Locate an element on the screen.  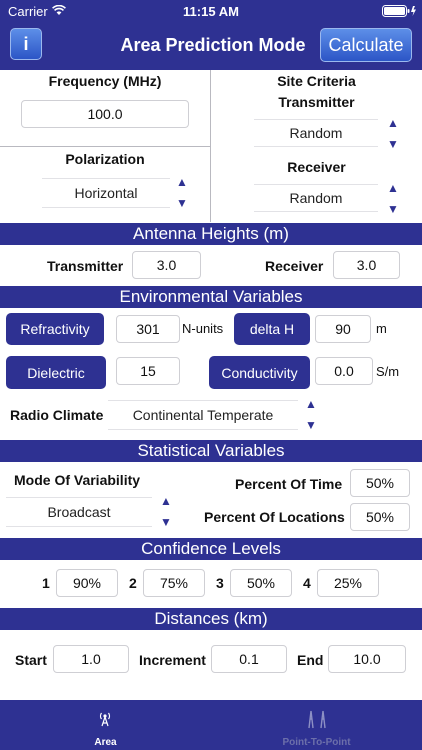
confidence-1-input: 90% is located at coordinates (87, 583).